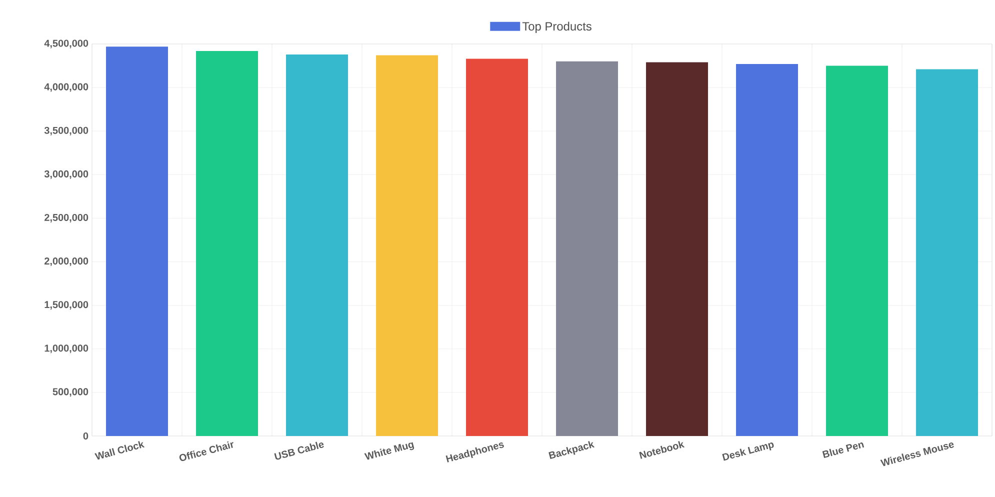 This screenshot has width=995, height=497. I want to click on x-tick-label: Wall Clock, so click(119, 450).